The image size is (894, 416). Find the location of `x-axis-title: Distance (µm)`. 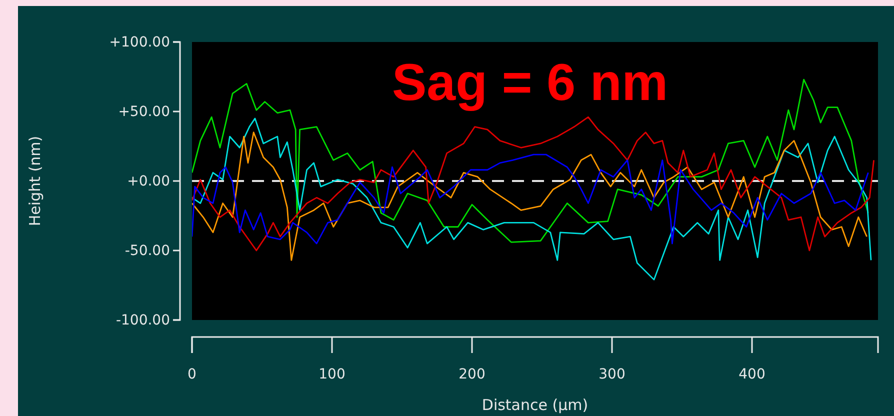

x-axis-title: Distance (µm) is located at coordinates (535, 405).